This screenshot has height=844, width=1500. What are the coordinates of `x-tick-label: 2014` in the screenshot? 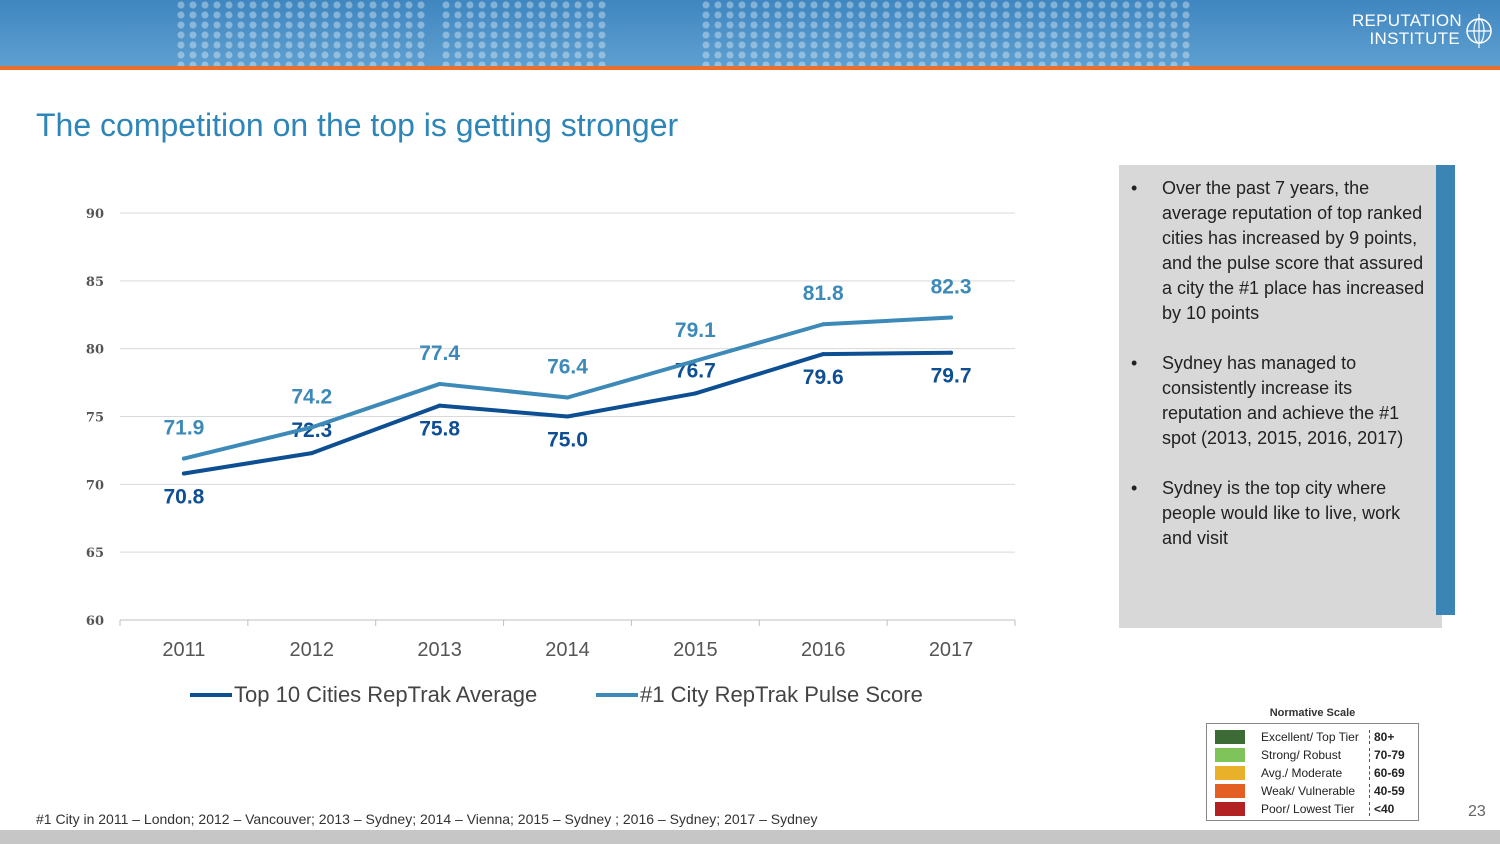 It's located at (567, 650).